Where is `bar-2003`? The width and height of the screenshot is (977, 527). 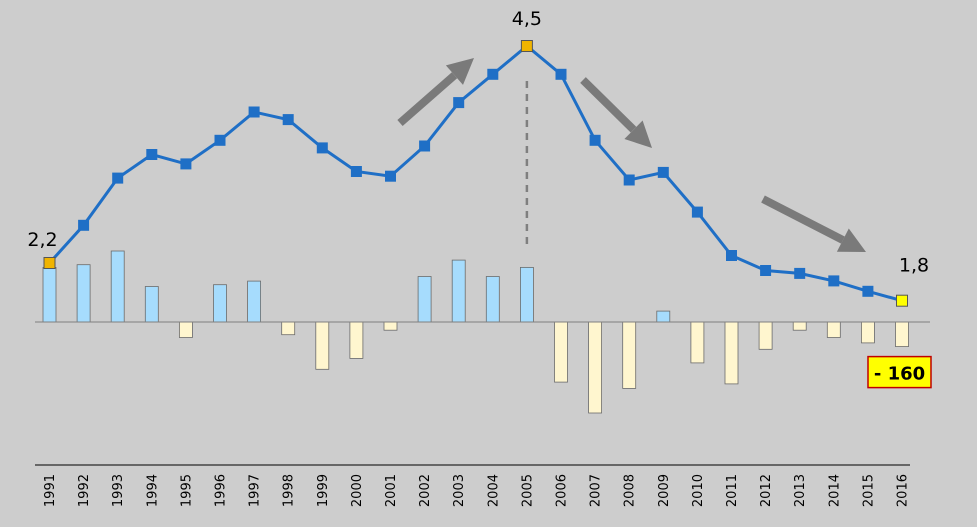 bar-2003 is located at coordinates (458, 291).